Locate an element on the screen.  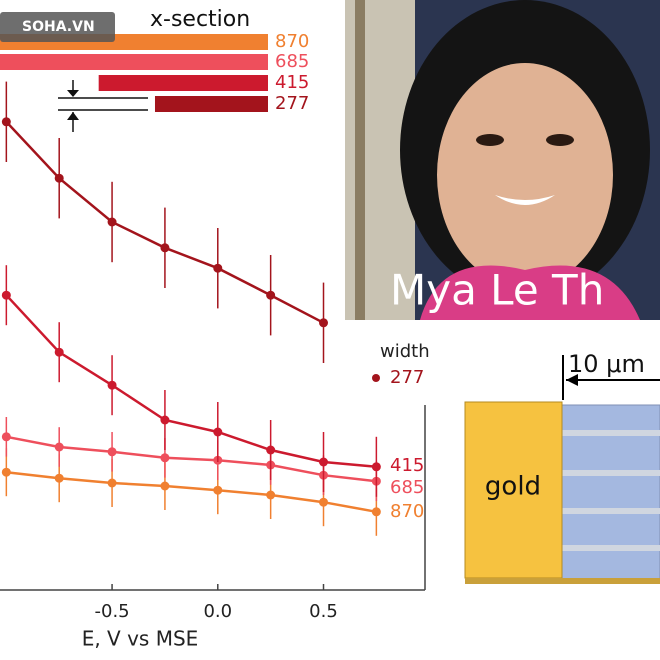
legend-label: 685 is located at coordinates (292, 61).